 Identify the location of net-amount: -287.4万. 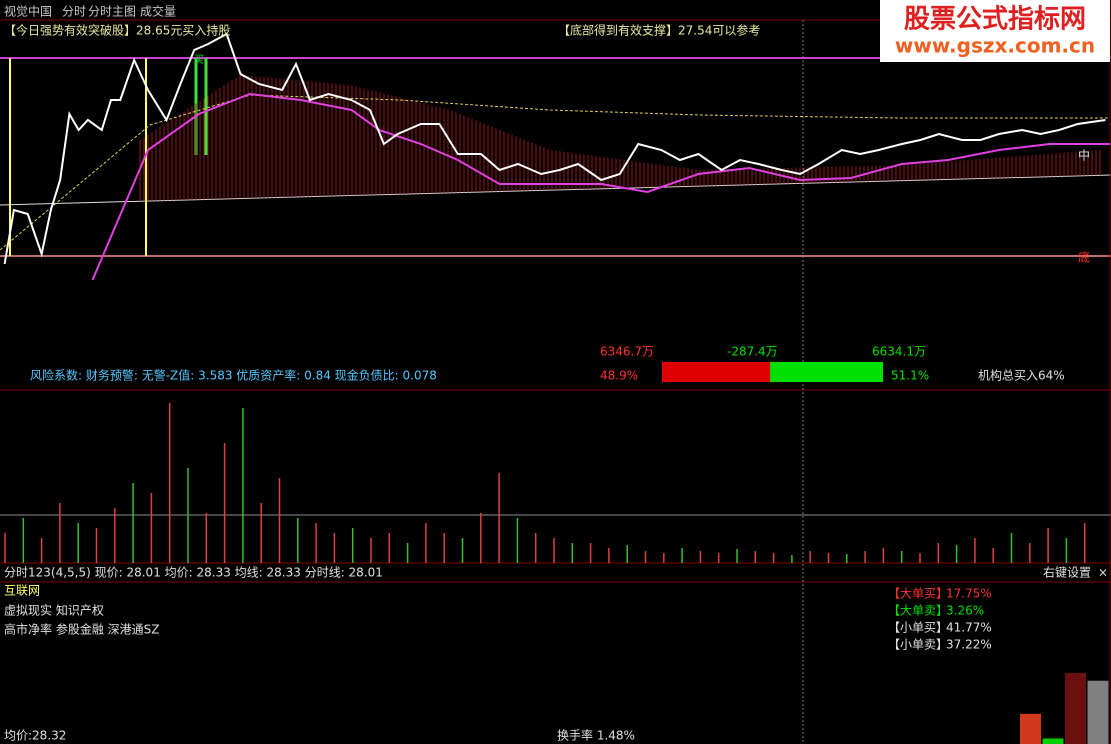
(752, 352).